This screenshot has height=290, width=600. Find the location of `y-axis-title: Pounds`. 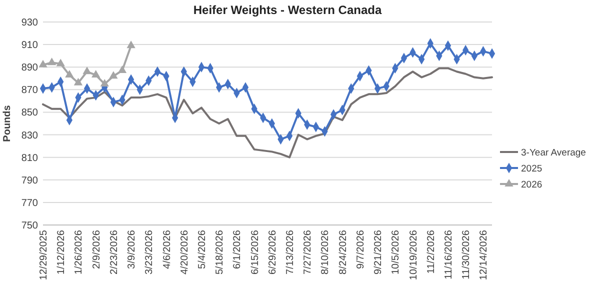

y-axis-title: Pounds is located at coordinates (7, 123).